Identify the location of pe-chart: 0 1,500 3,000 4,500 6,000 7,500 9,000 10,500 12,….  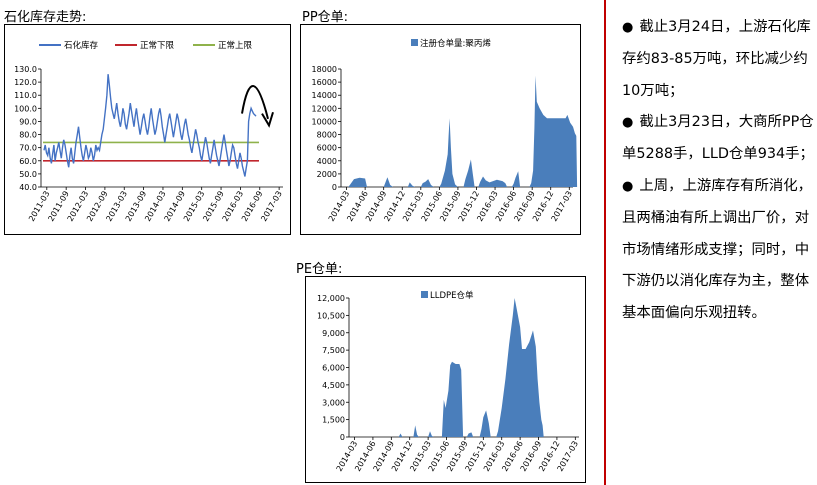
(445, 379).